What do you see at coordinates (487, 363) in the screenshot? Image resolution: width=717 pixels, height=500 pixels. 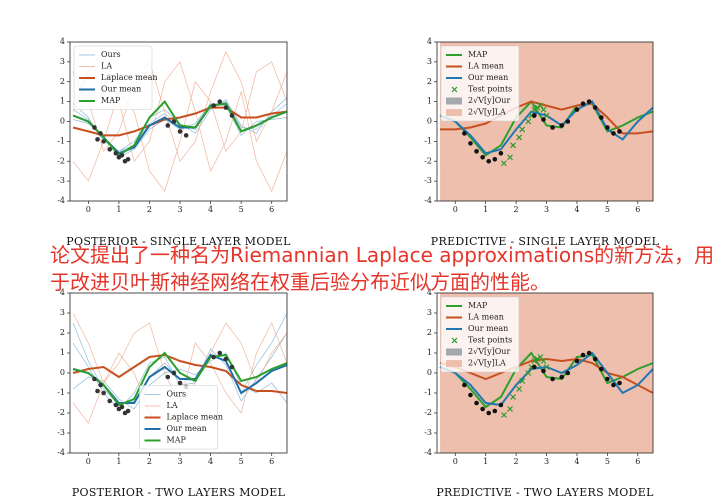 I see `legend-label: 2√V[y]LA` at bounding box center [487, 363].